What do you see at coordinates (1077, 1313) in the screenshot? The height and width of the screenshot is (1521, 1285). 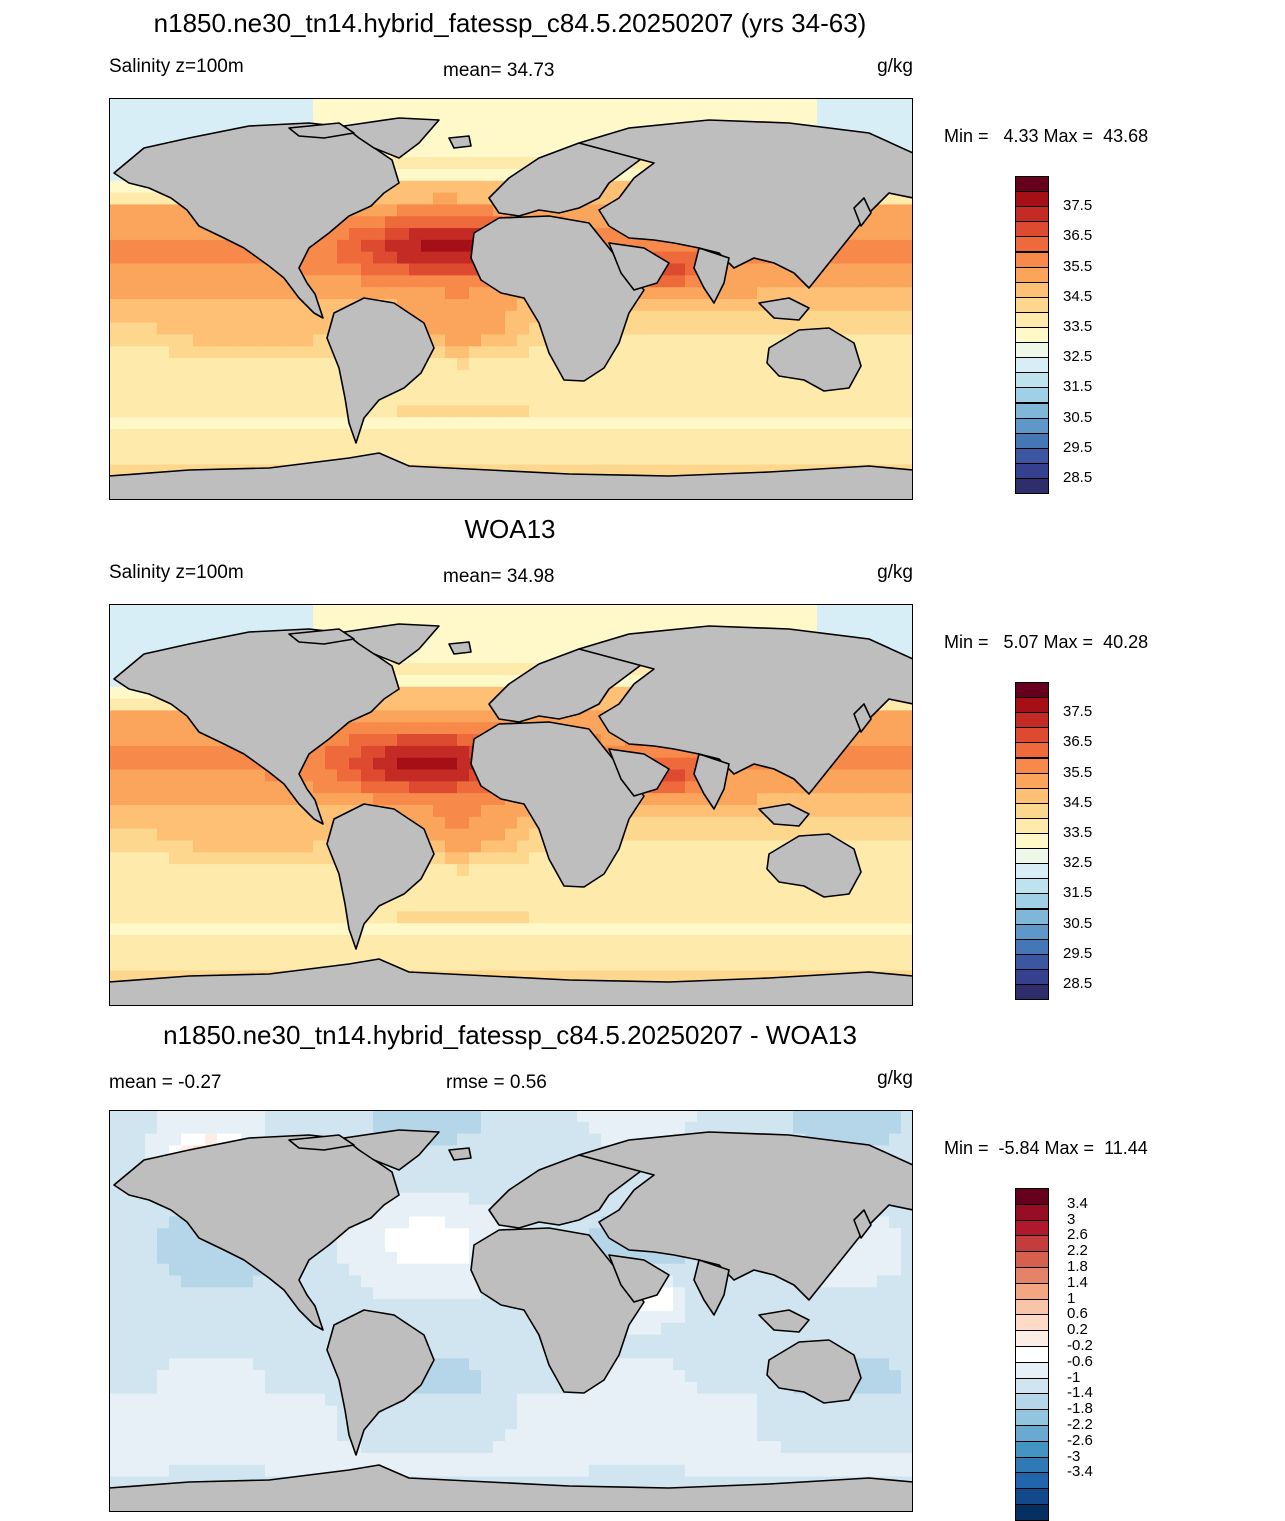 I see `colorbar-label: 0.6` at bounding box center [1077, 1313].